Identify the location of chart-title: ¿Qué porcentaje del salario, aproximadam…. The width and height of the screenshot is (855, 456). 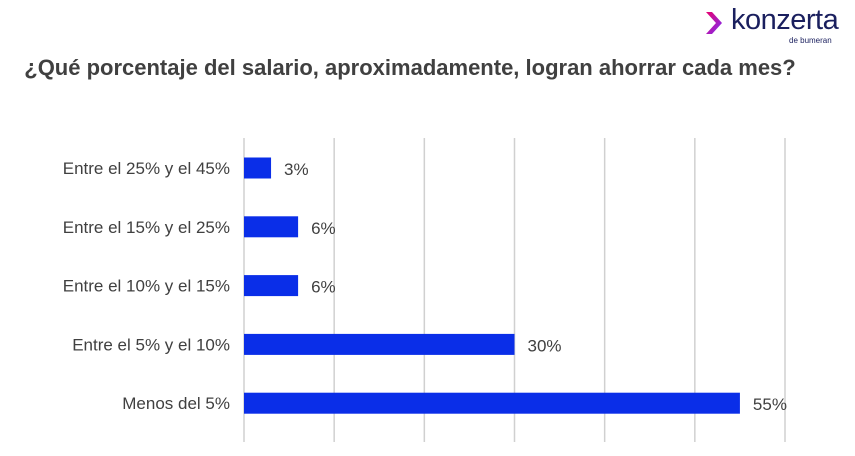
(410, 67).